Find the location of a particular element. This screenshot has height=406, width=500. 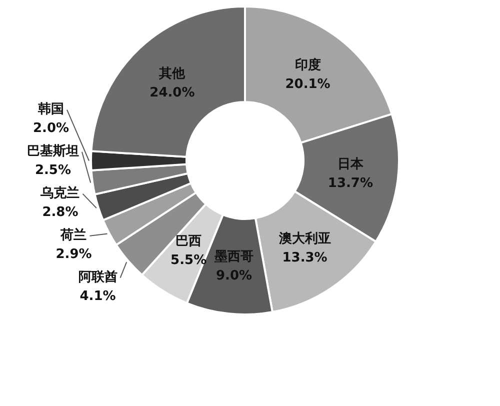

slice-label: 乌克兰 is located at coordinates (60, 193).